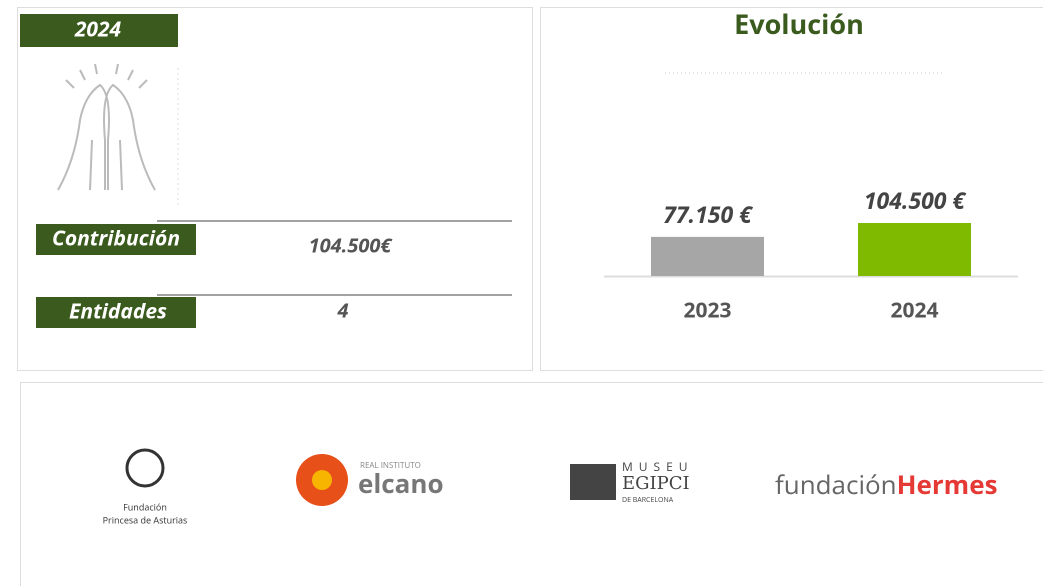  I want to click on year: 2024, so click(98, 30).